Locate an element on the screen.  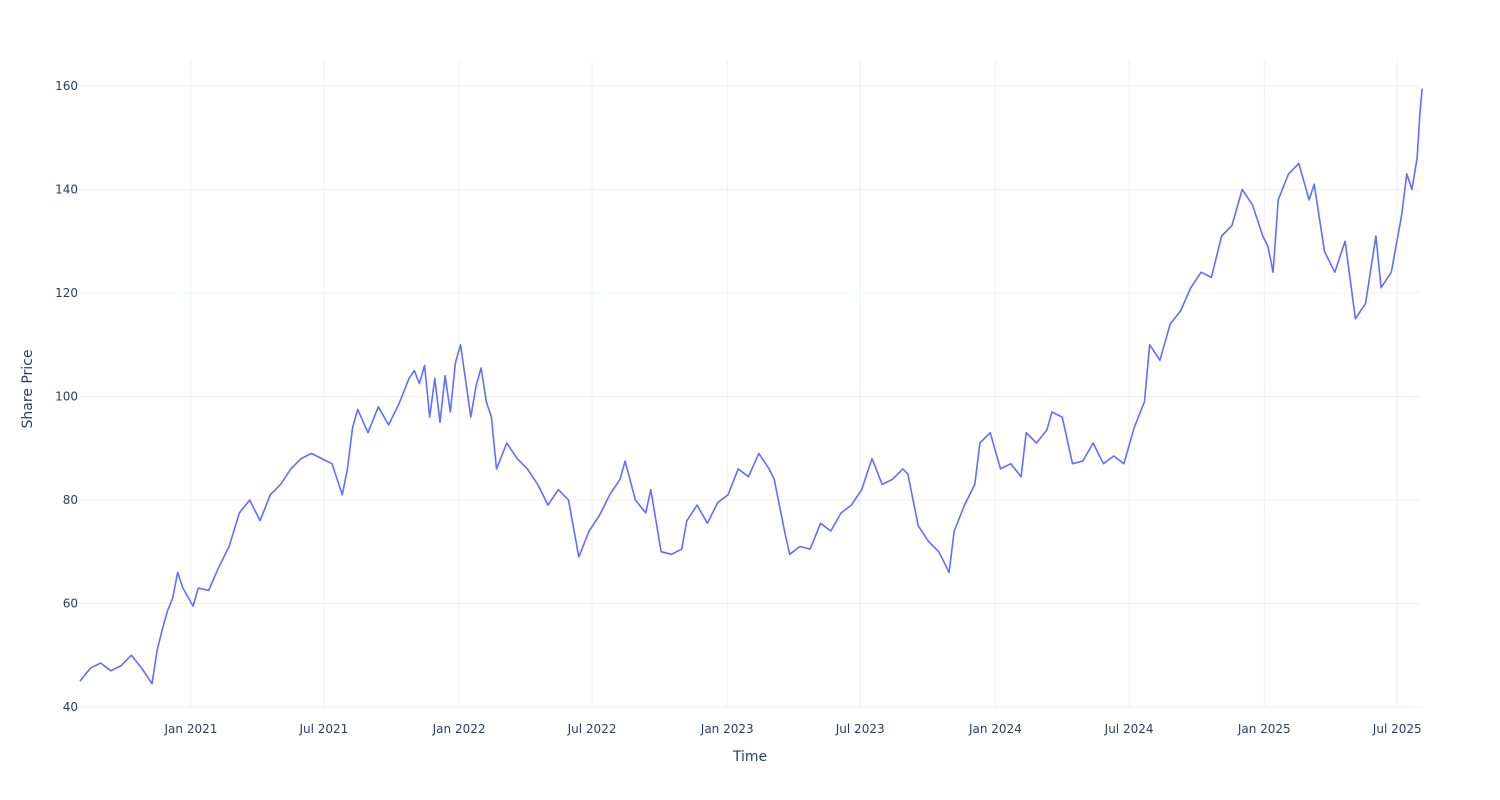
x-tick-label: Jul 2021 is located at coordinates (323, 729).